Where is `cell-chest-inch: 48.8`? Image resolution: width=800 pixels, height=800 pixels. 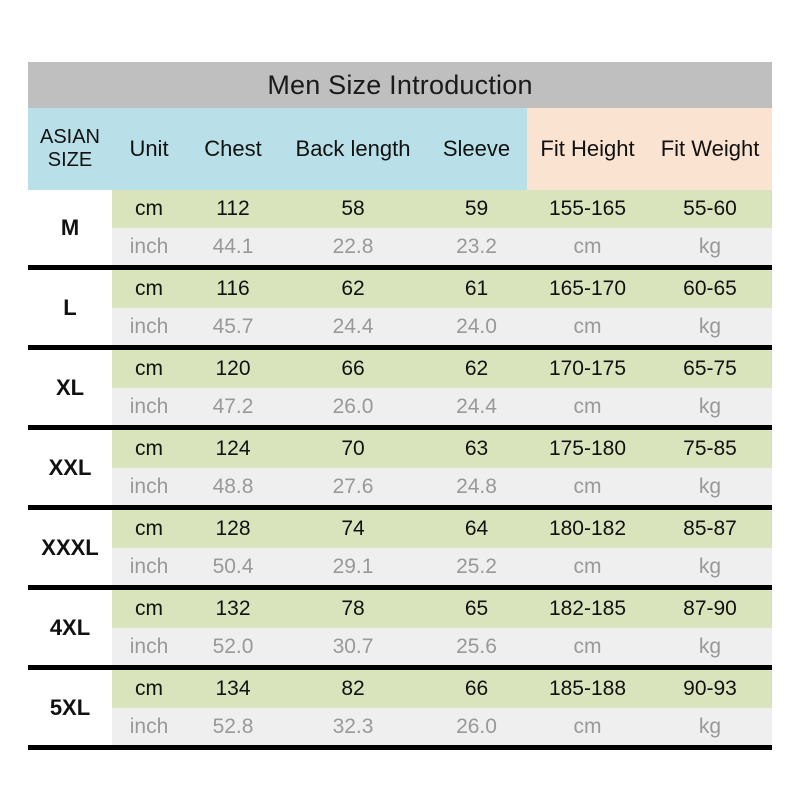 cell-chest-inch: 48.8 is located at coordinates (233, 486).